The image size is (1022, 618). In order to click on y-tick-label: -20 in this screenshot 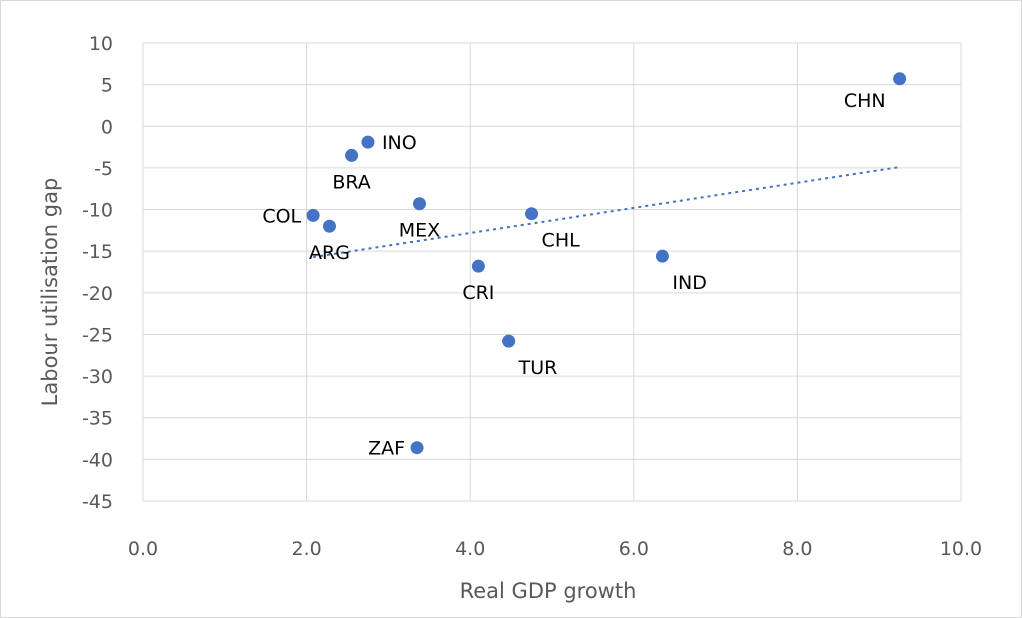, I will do `click(97, 294)`.